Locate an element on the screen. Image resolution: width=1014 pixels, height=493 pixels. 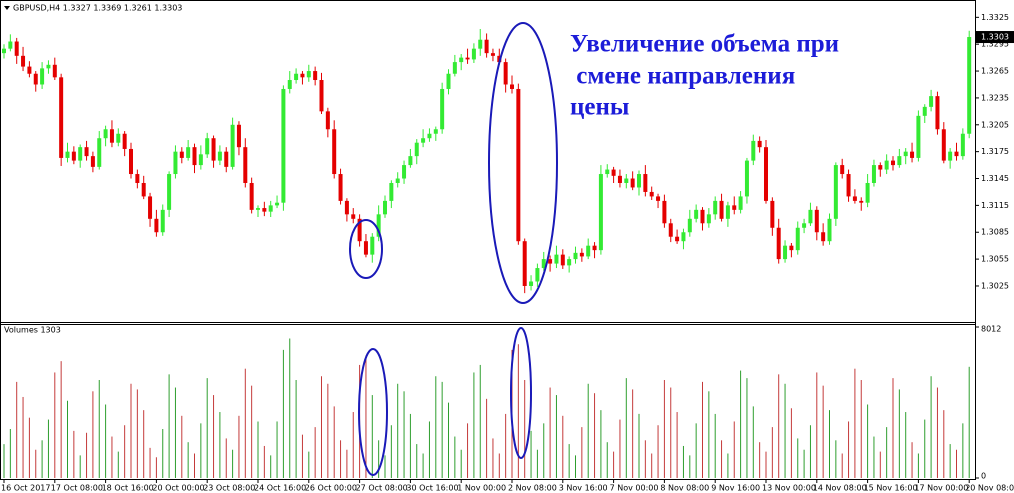
x-tick-label: 17 Oct 08:00 is located at coordinates (77, 488).